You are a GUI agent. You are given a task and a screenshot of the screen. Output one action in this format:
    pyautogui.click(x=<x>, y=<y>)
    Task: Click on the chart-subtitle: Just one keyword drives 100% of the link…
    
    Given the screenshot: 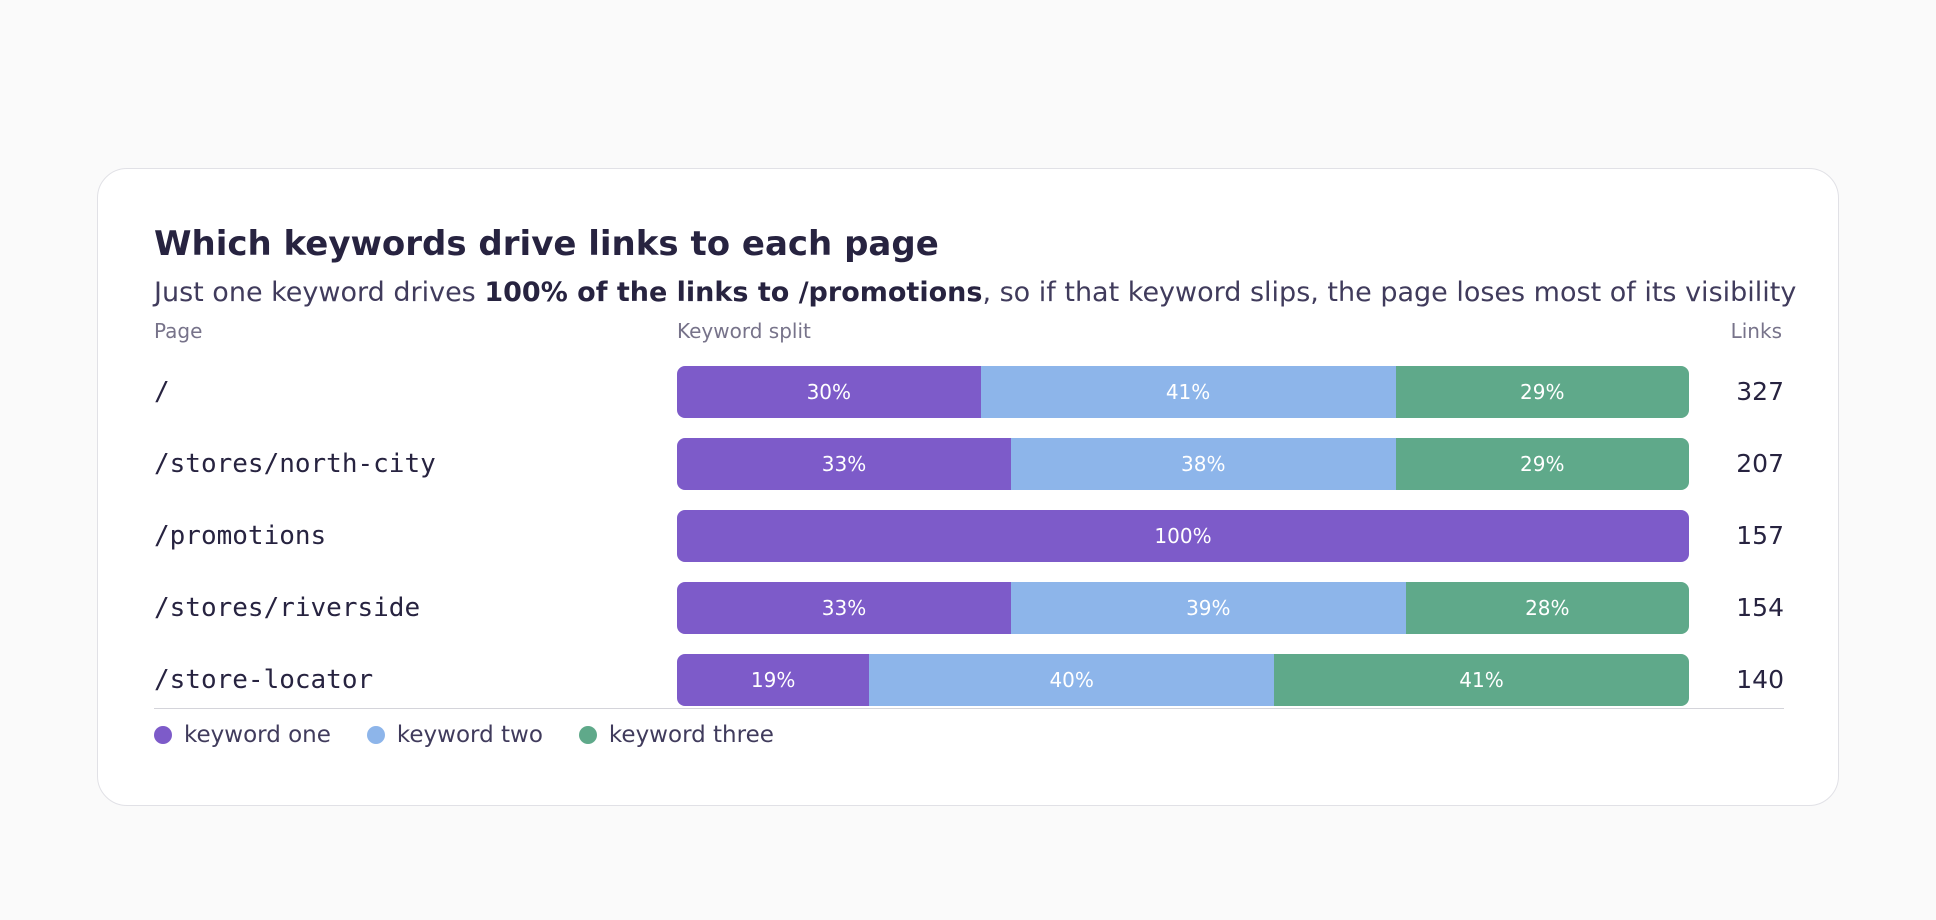 What is the action you would take?
    pyautogui.click(x=975, y=292)
    